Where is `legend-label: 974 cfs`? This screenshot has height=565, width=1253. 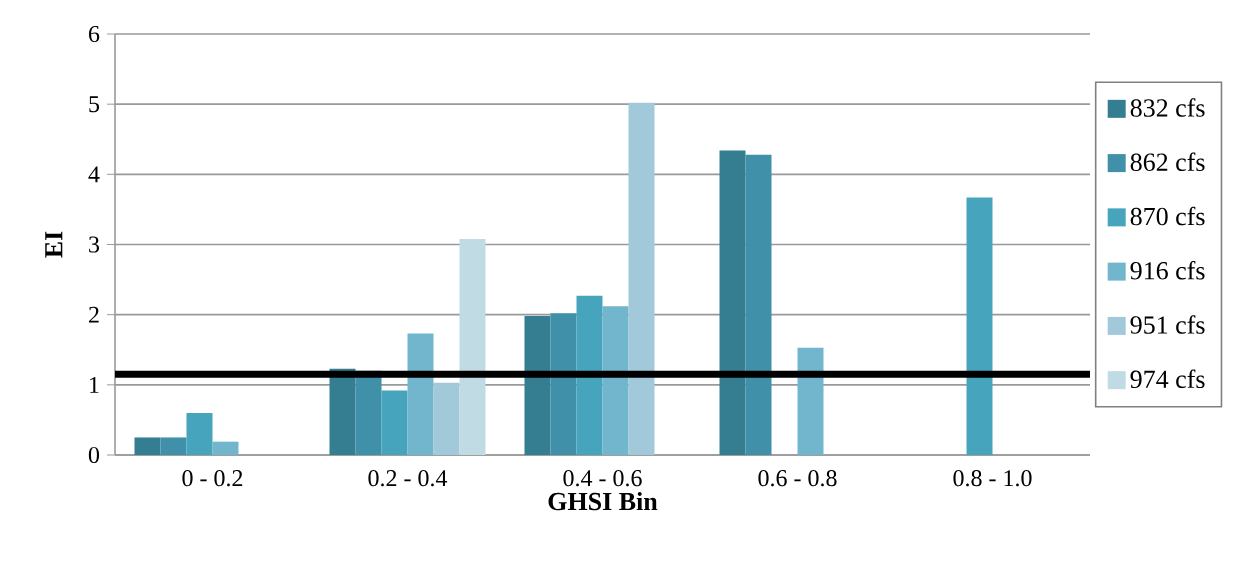
legend-label: 974 cfs is located at coordinates (1167, 379).